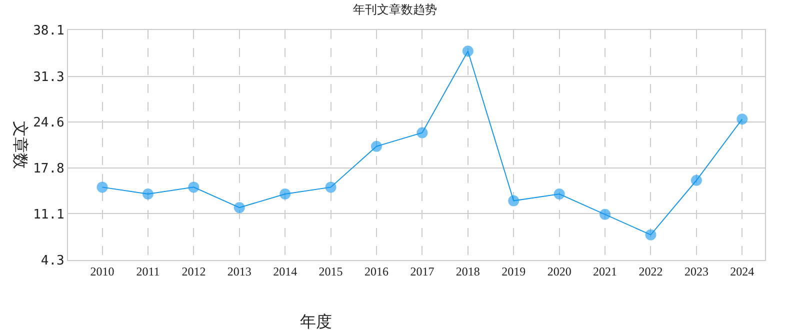 This screenshot has height=330, width=790. What do you see at coordinates (605, 271) in the screenshot?
I see `x-tick-label: 2021` at bounding box center [605, 271].